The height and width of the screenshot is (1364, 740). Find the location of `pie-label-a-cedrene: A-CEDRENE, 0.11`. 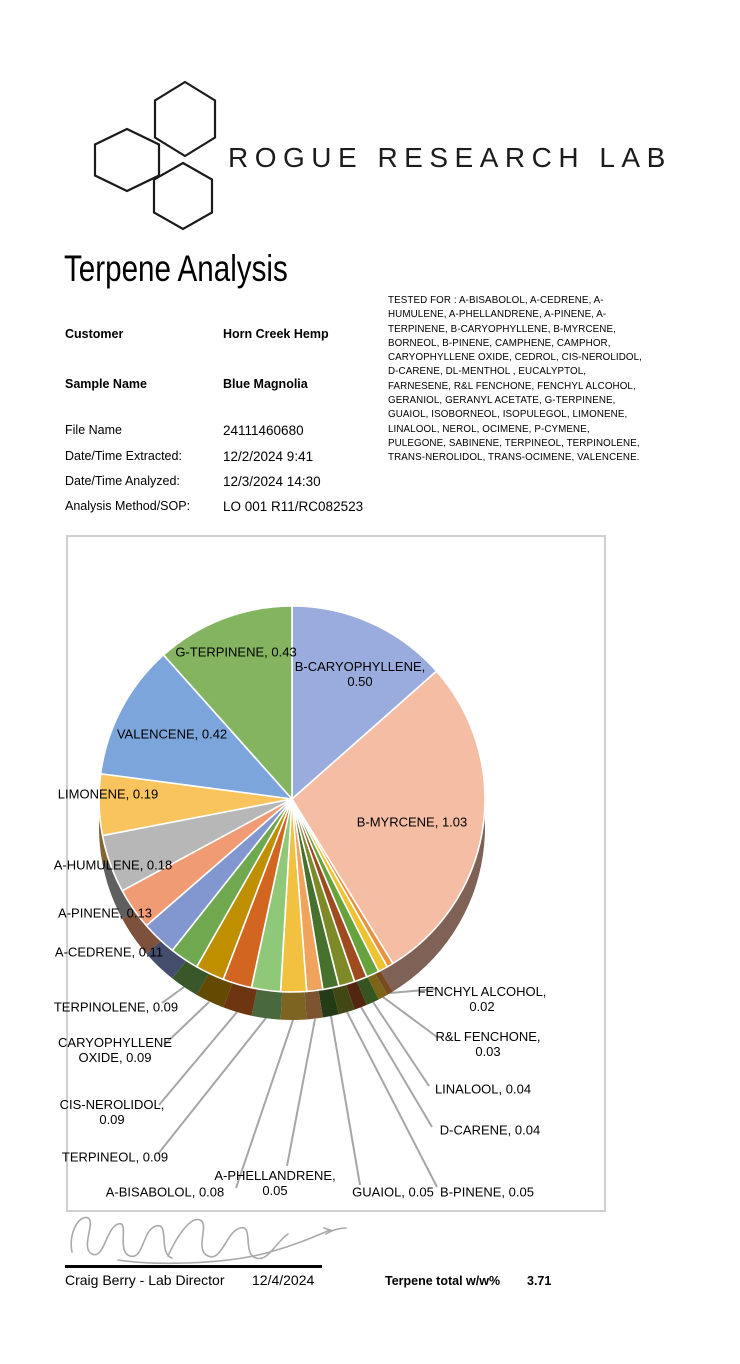

pie-label-a-cedrene: A-CEDRENE, 0.11 is located at coordinates (109, 952).